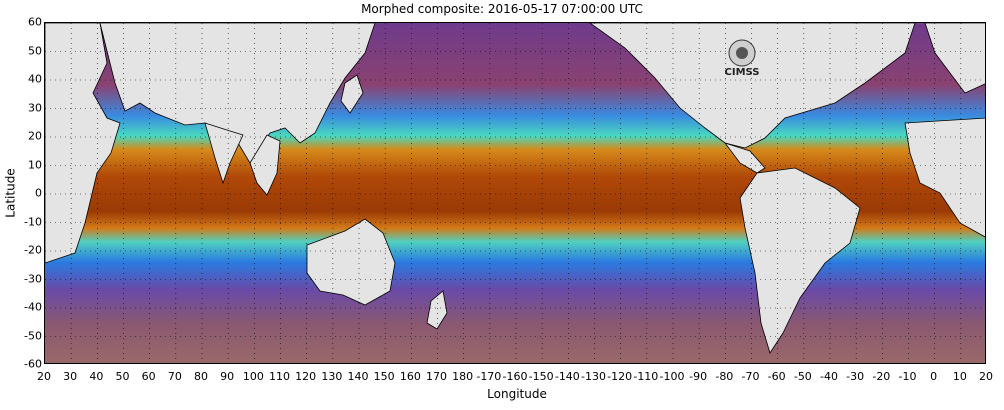 Image resolution: width=1004 pixels, height=410 pixels. What do you see at coordinates (352, 94) in the screenshot?
I see `japan-landmass` at bounding box center [352, 94].